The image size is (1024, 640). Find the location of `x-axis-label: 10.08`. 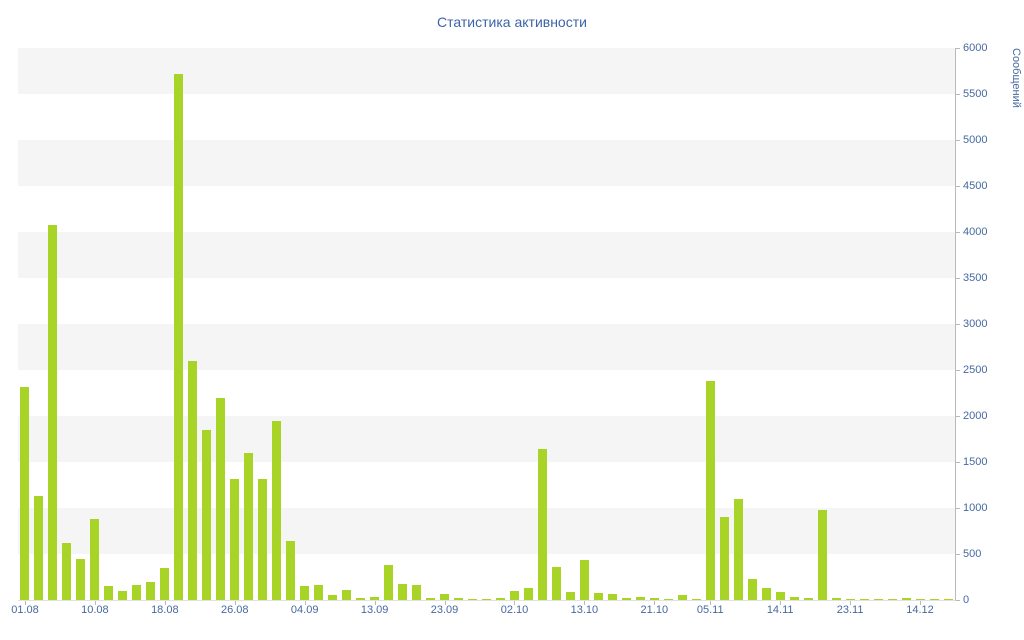

x-axis-label: 10.08 is located at coordinates (95, 610).